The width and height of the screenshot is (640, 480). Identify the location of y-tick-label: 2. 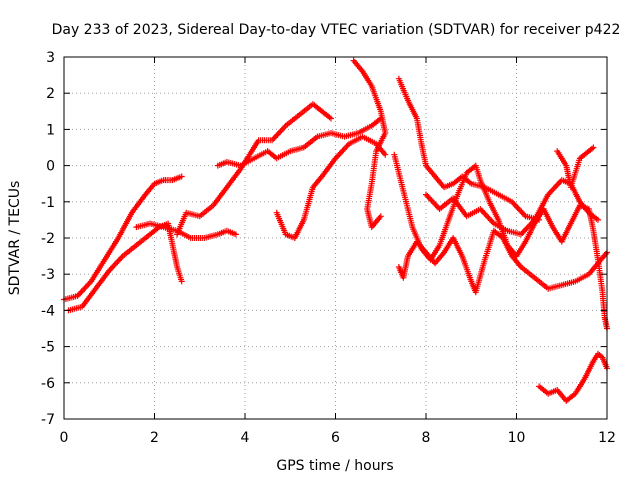
(50, 94).